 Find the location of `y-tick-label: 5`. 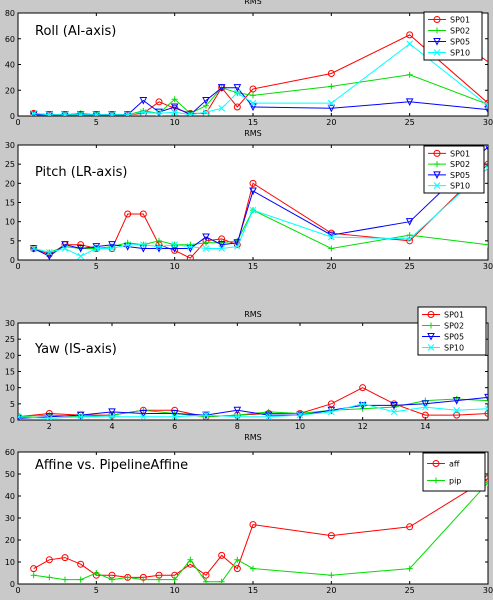

y-tick-label: 5 is located at coordinates (12, 404).